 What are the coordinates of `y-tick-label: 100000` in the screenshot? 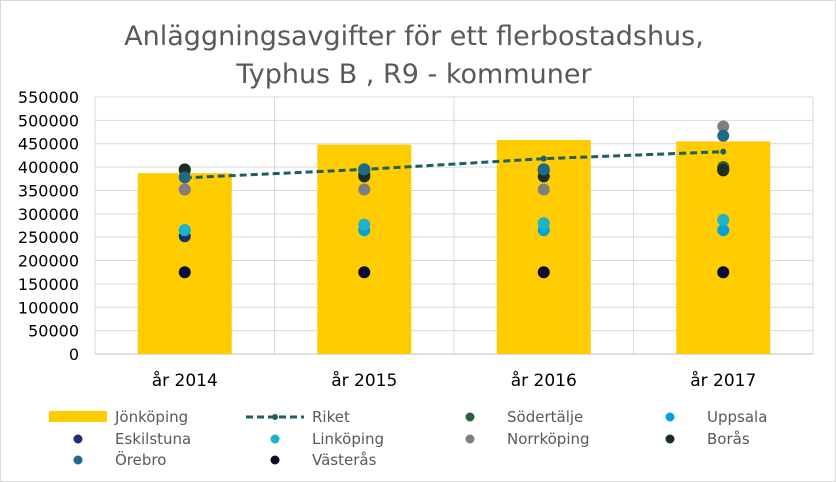 It's located at (48, 307).